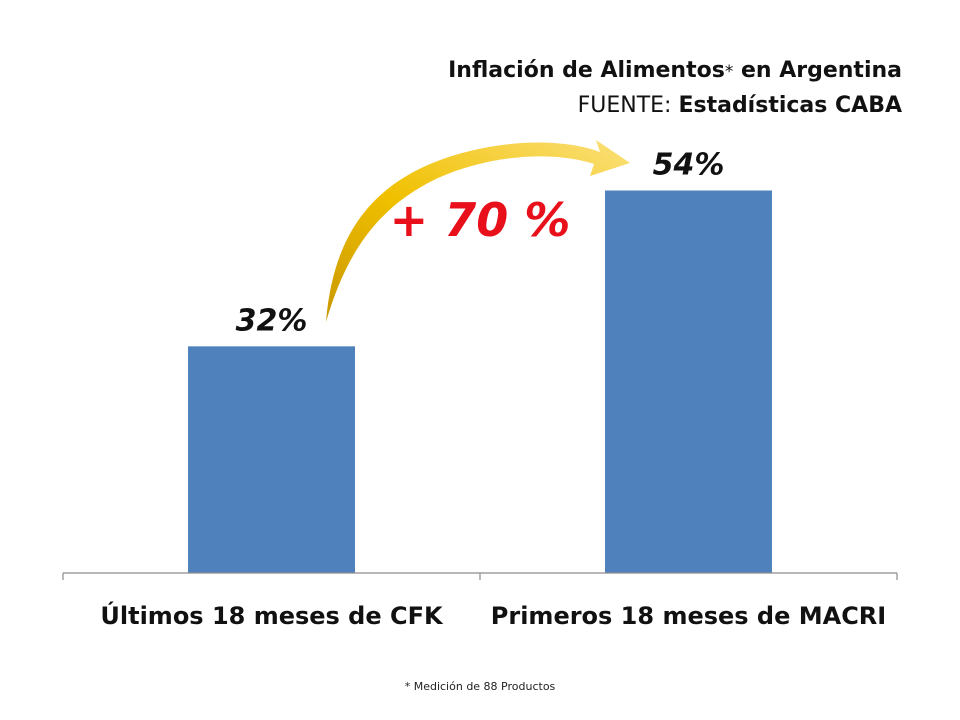  I want to click on category-label-2: Primeros 18 meses de MACRI, so click(688, 616).